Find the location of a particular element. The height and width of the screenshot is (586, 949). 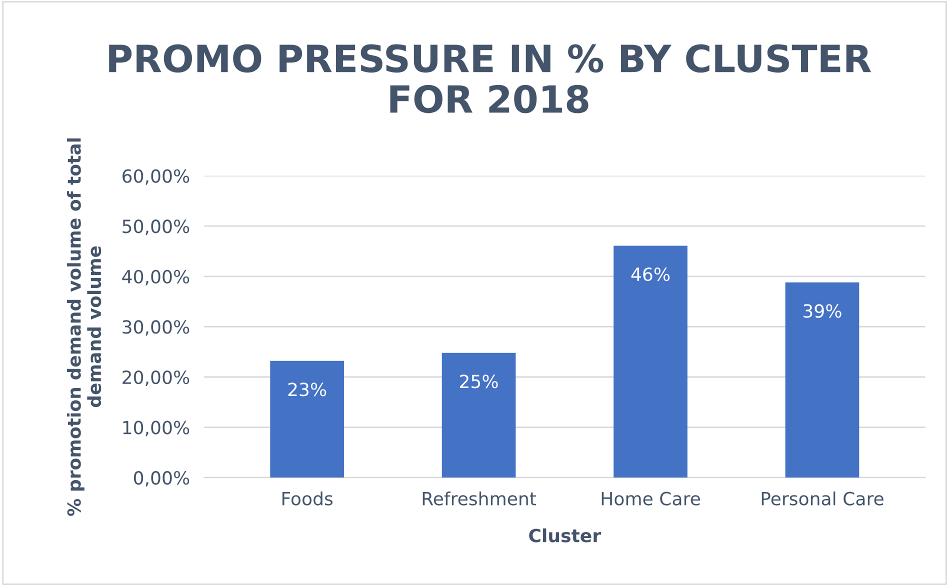

x-tick-label: Refreshment is located at coordinates (479, 498).